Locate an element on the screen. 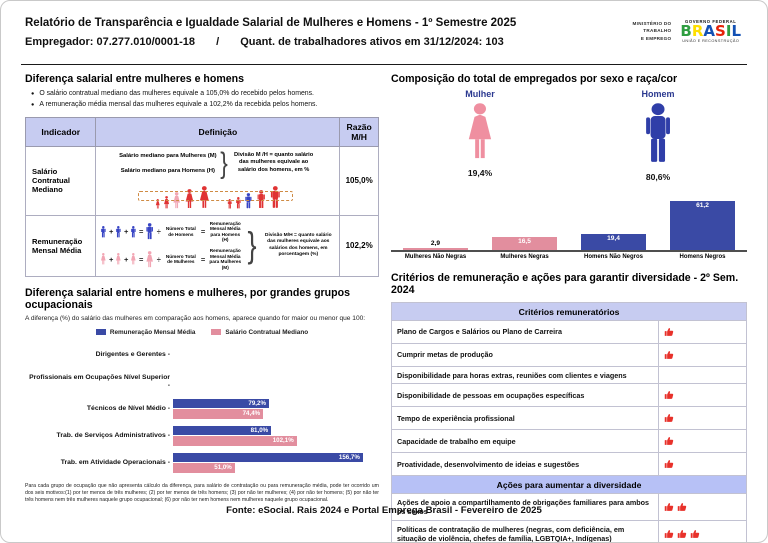  indicator-avg-remuneration: Remuneração Mensal Média is located at coordinates (60, 245).